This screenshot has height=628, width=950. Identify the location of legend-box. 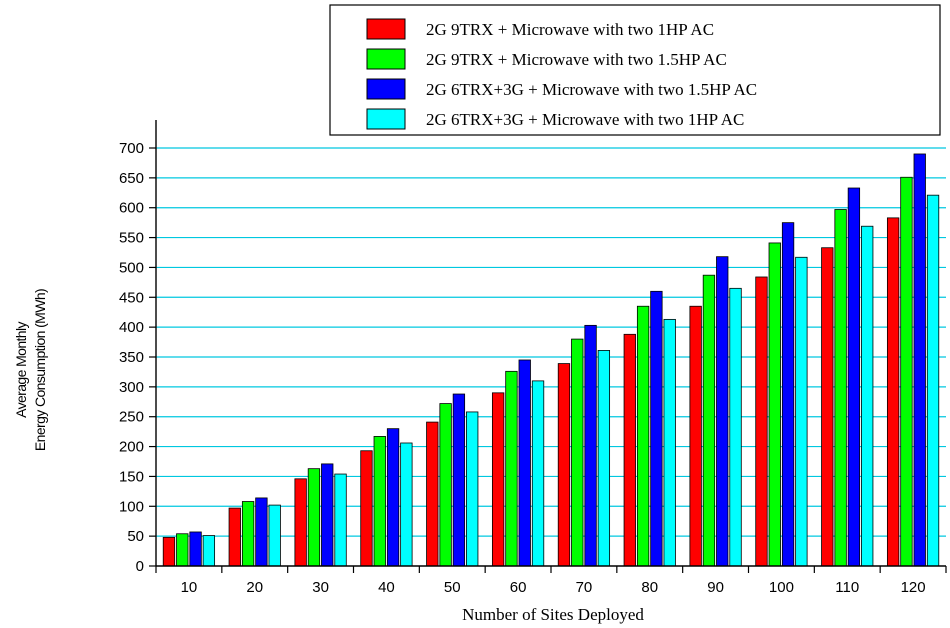
(635, 70).